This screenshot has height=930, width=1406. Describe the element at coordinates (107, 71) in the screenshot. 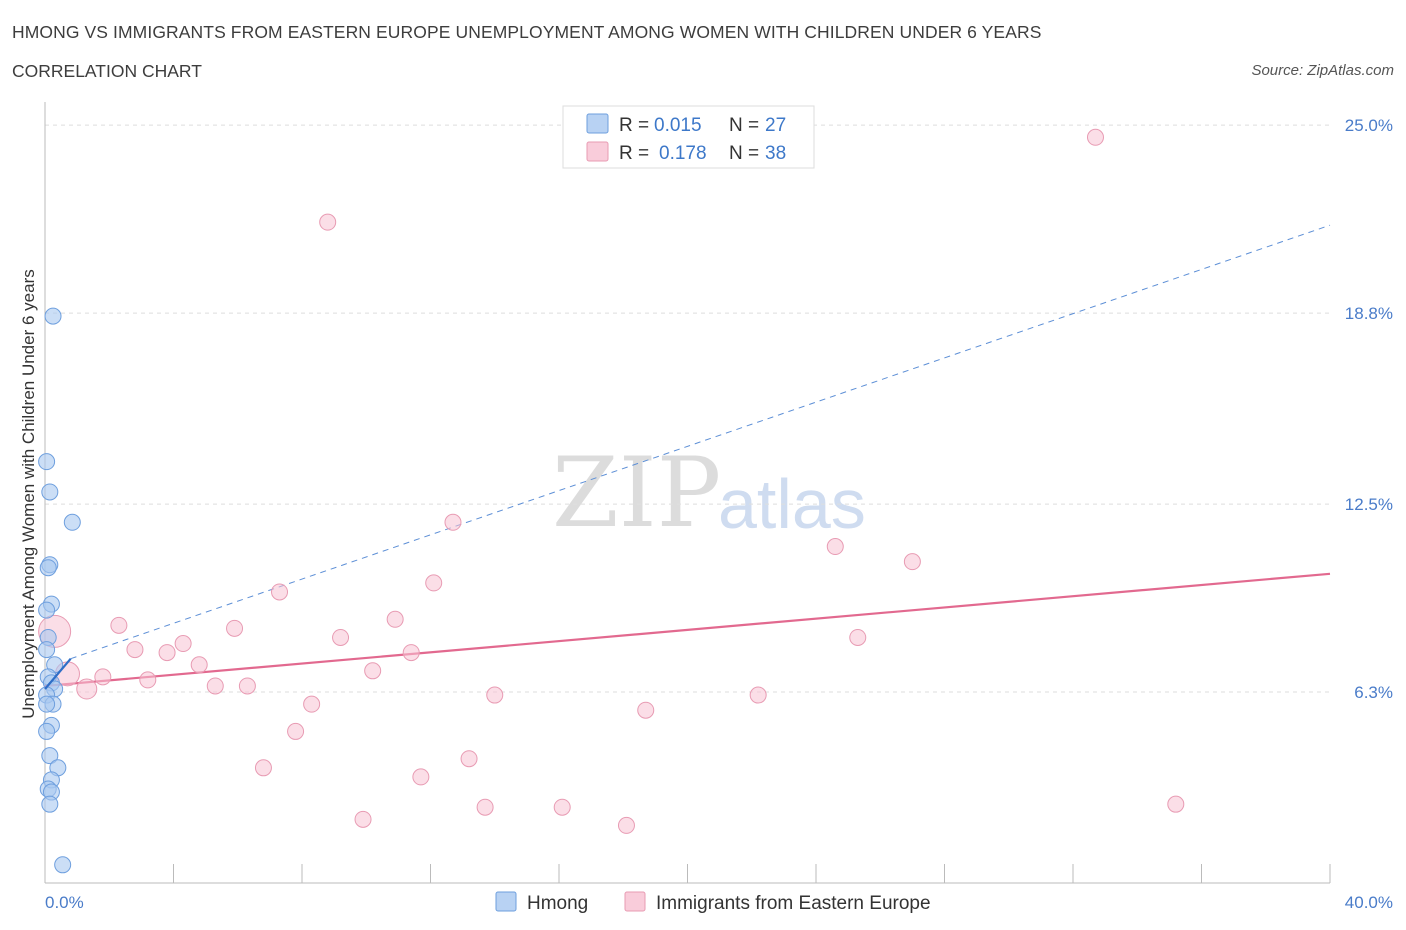

I see `chart-subtitle: CORRELATION CHART` at that location.